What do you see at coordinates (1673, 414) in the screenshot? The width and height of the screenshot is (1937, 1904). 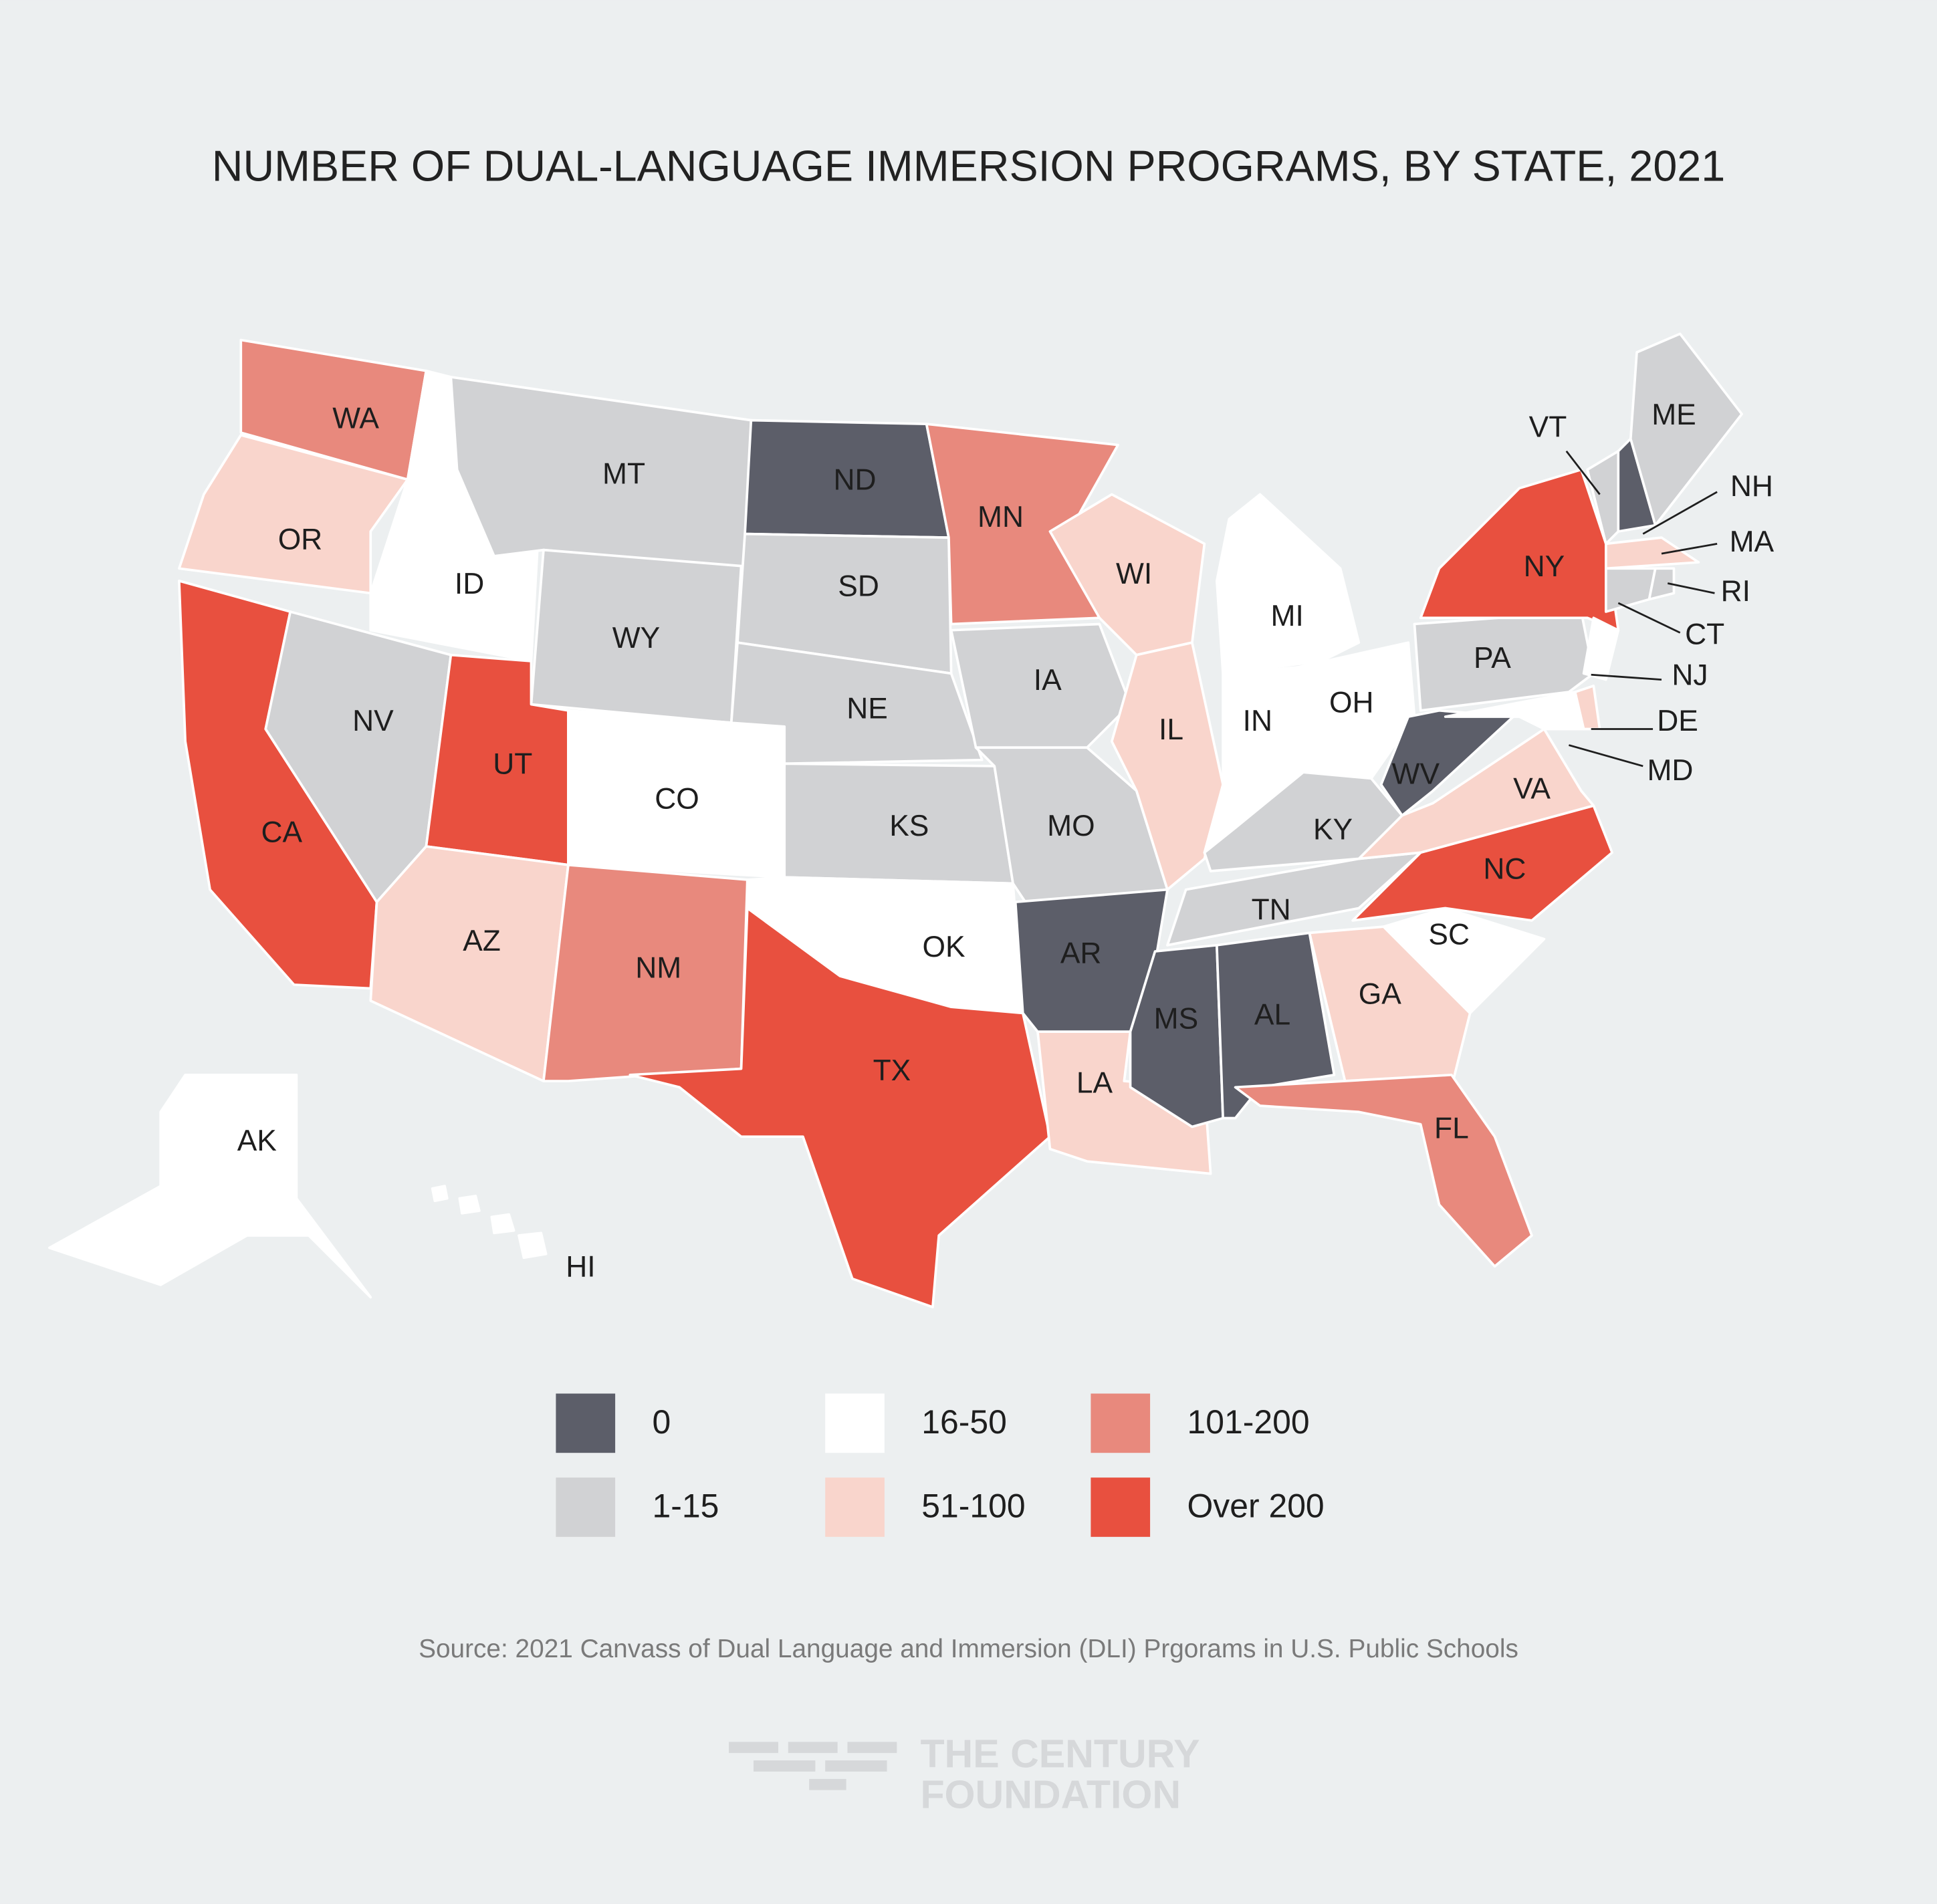 I see `state-label: ME` at bounding box center [1673, 414].